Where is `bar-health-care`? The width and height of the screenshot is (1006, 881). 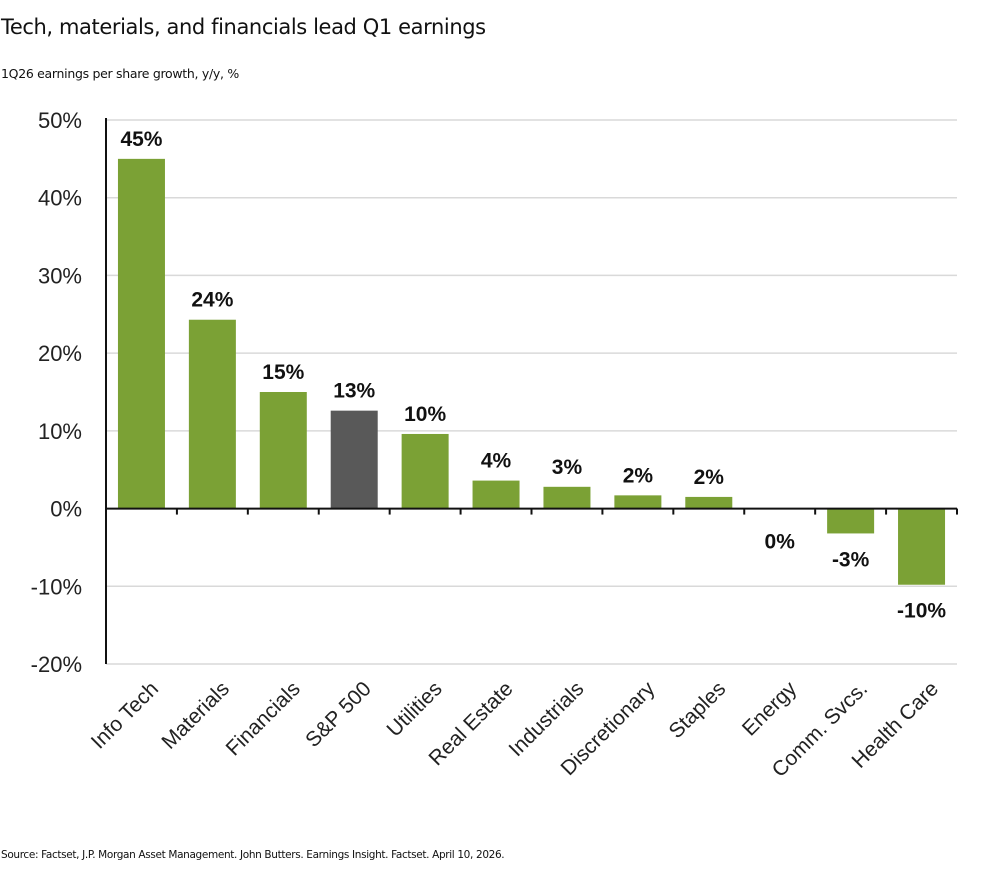 bar-health-care is located at coordinates (922, 546).